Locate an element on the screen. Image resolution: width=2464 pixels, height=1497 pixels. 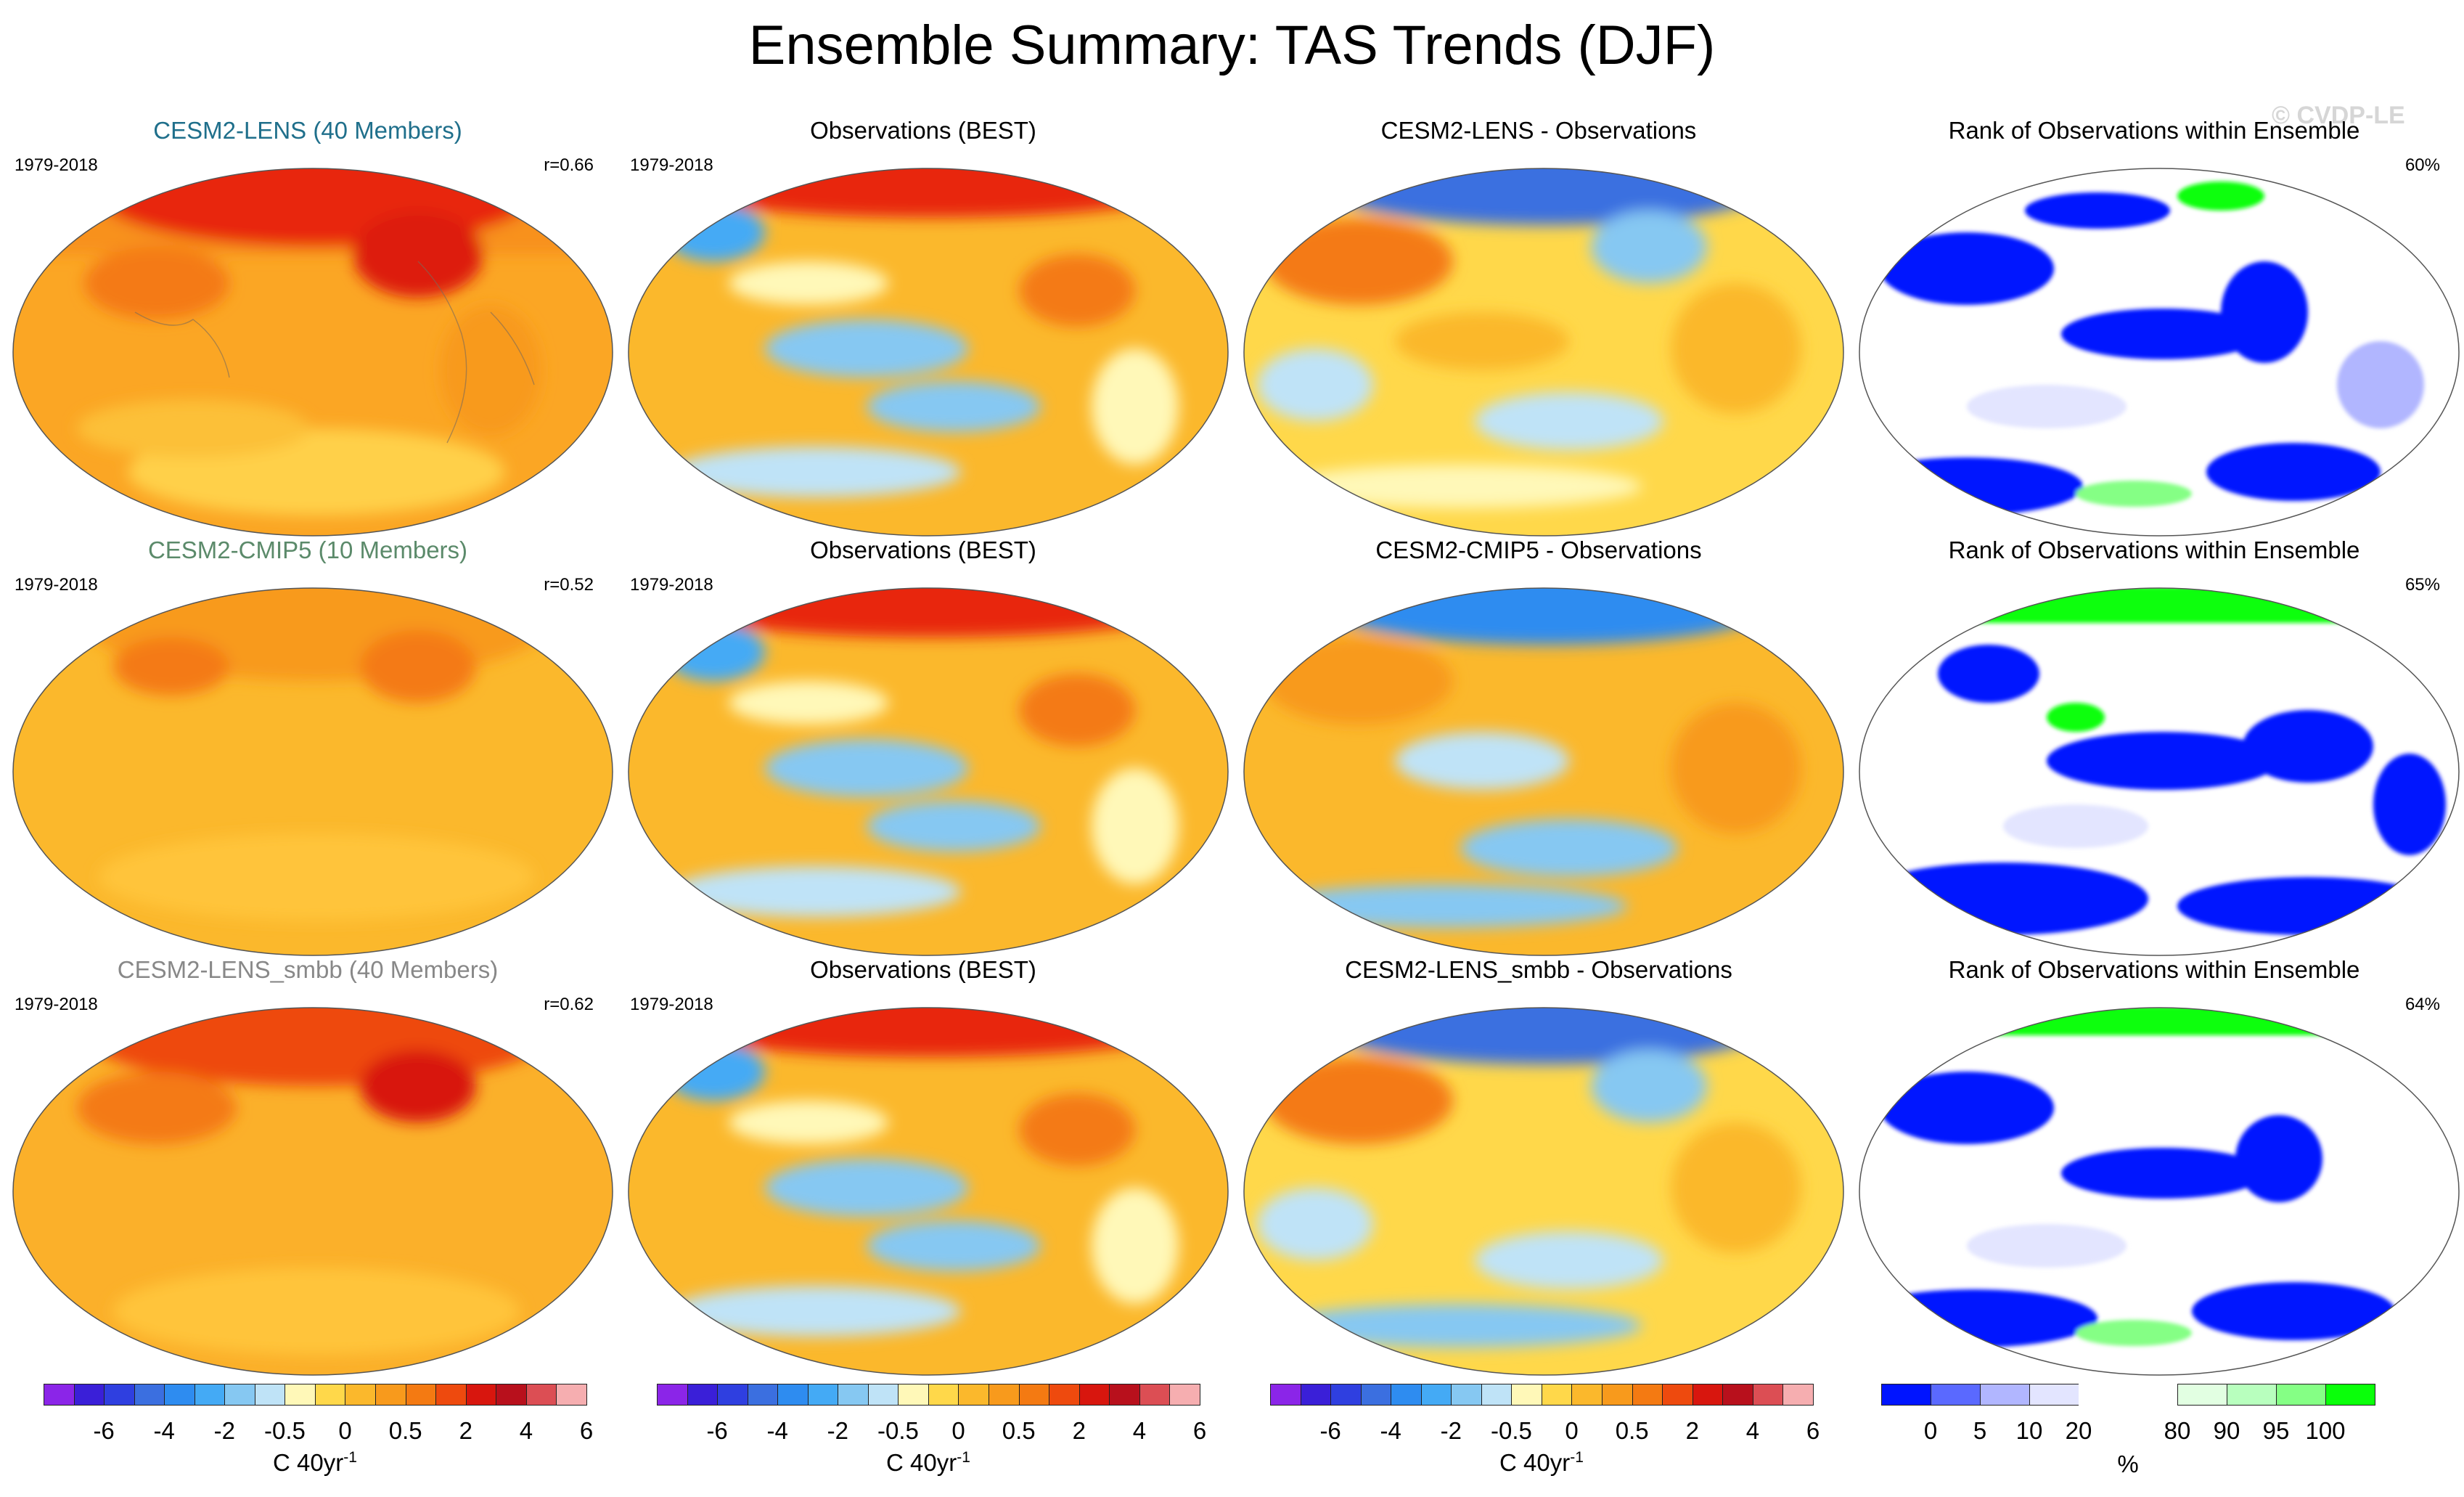
panel-row3-diff: CESM2-LENS_smbb - Observations is located at coordinates (1539, 1165).